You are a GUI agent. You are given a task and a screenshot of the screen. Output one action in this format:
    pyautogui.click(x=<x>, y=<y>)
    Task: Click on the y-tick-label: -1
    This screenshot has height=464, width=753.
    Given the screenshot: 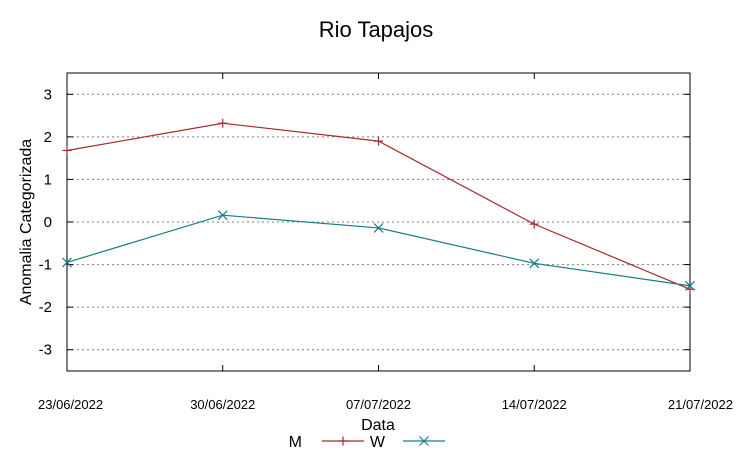 What is the action you would take?
    pyautogui.click(x=45, y=265)
    